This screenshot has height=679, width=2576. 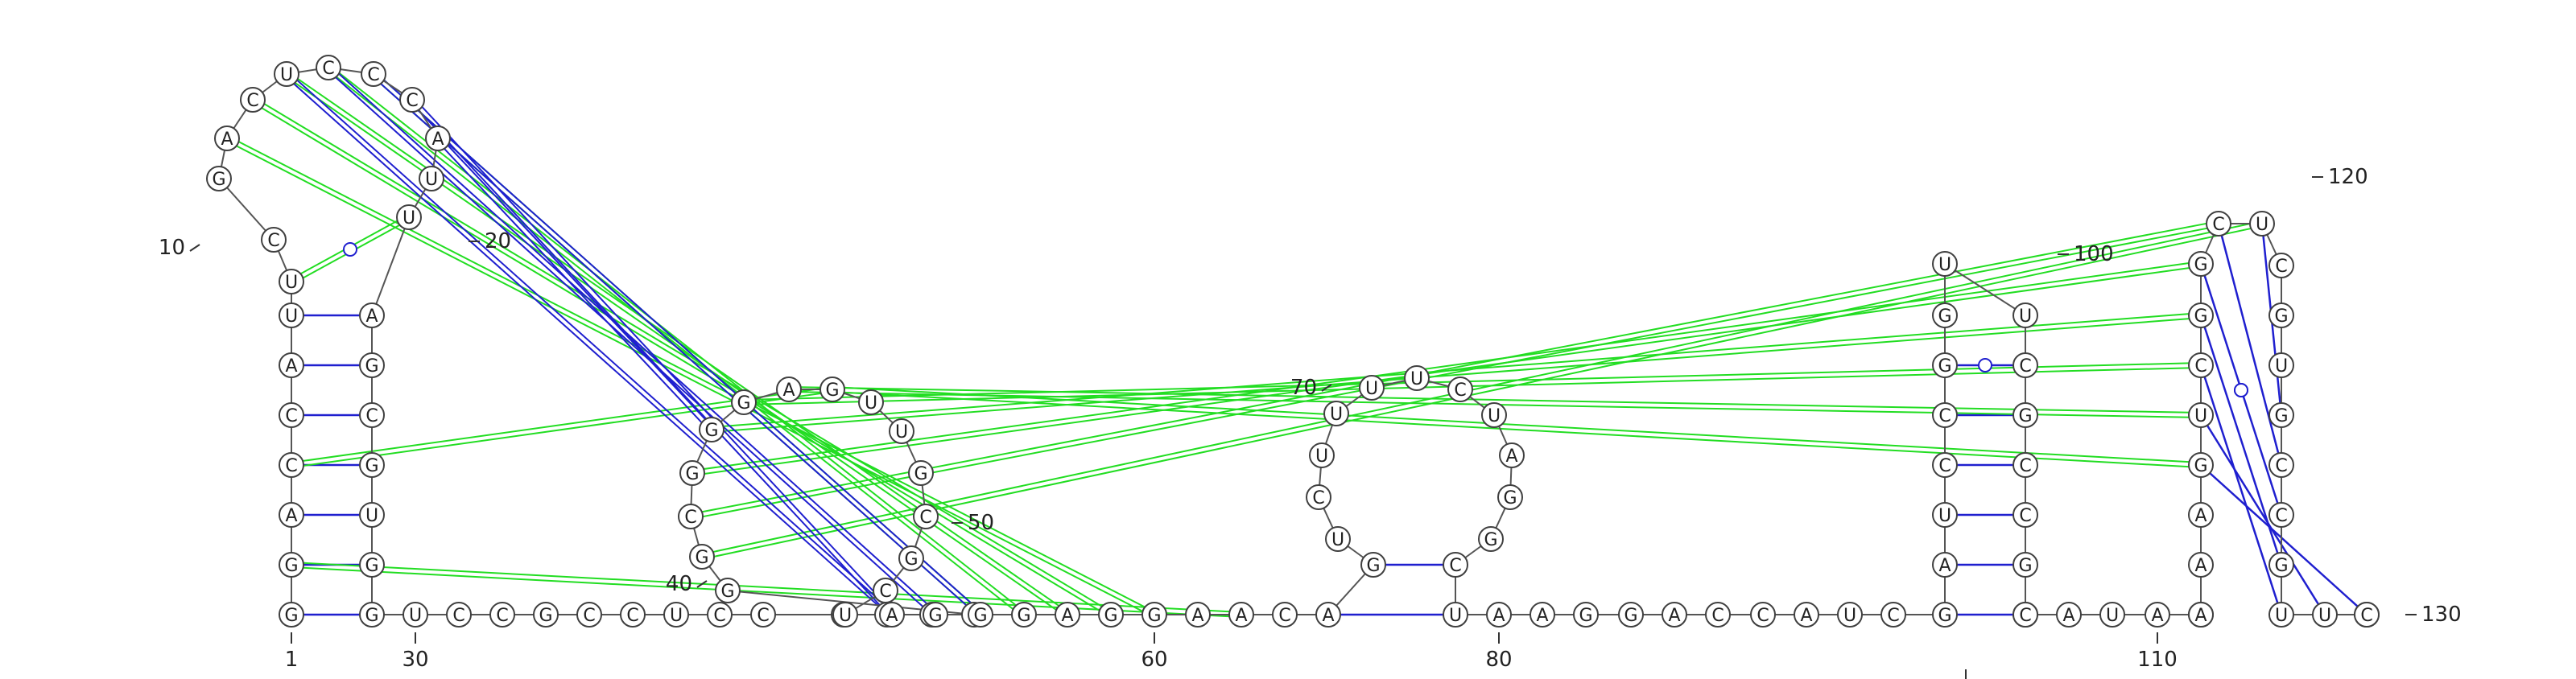 I want to click on nucleotide-60: G, so click(x=1111, y=615).